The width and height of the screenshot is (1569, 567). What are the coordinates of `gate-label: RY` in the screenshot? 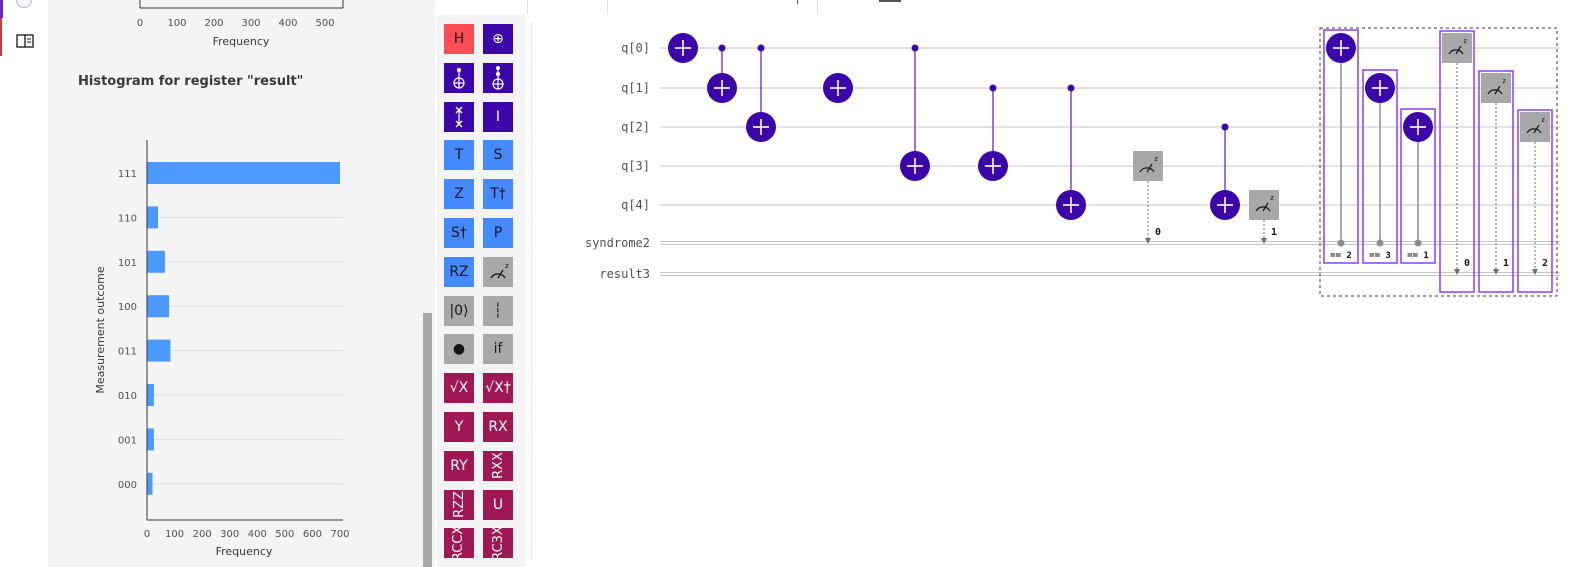 It's located at (459, 465).